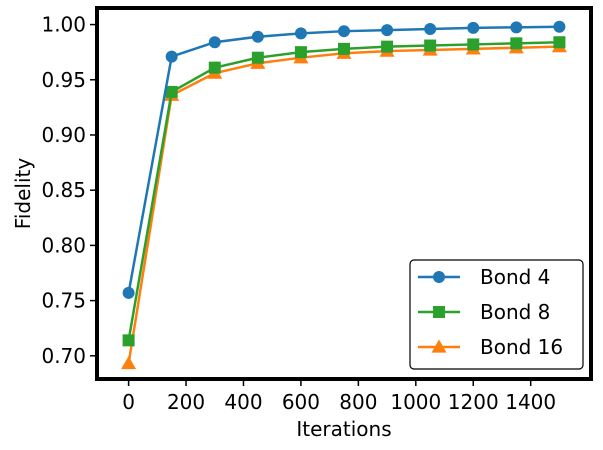 The image size is (603, 450). Describe the element at coordinates (63, 301) in the screenshot. I see `y-tick-label: 0.75` at that location.